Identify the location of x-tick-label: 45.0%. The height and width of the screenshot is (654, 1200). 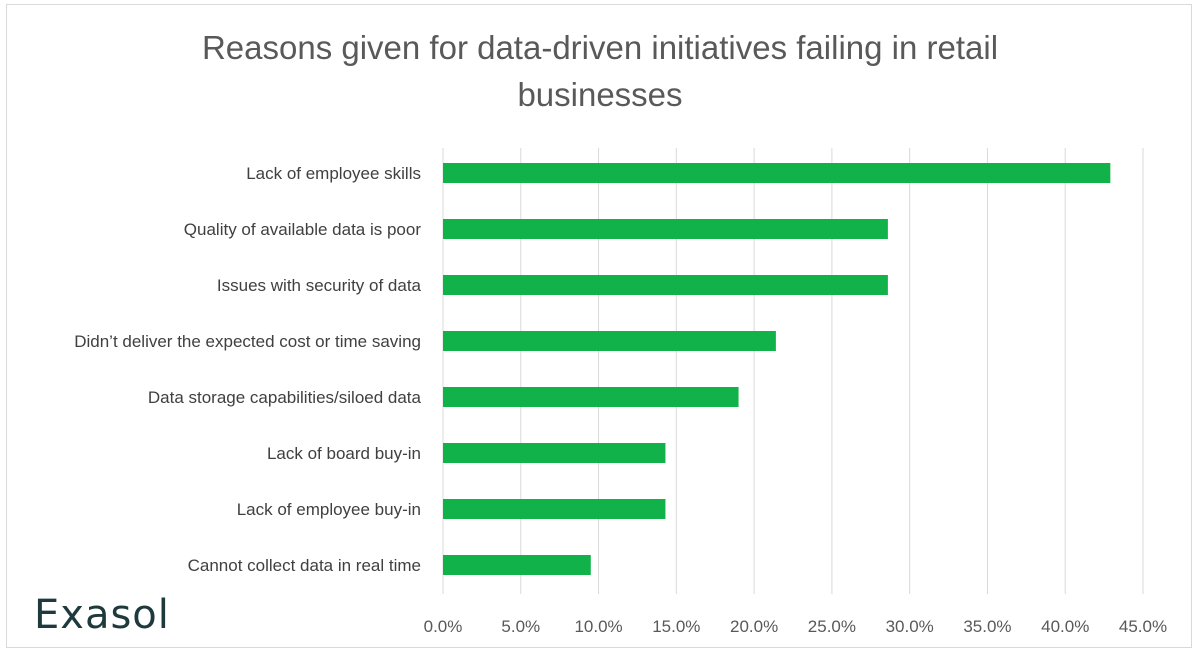
(1143, 626).